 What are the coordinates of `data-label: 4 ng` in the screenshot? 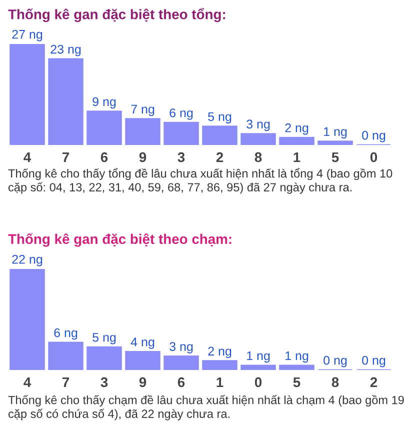 It's located at (142, 343).